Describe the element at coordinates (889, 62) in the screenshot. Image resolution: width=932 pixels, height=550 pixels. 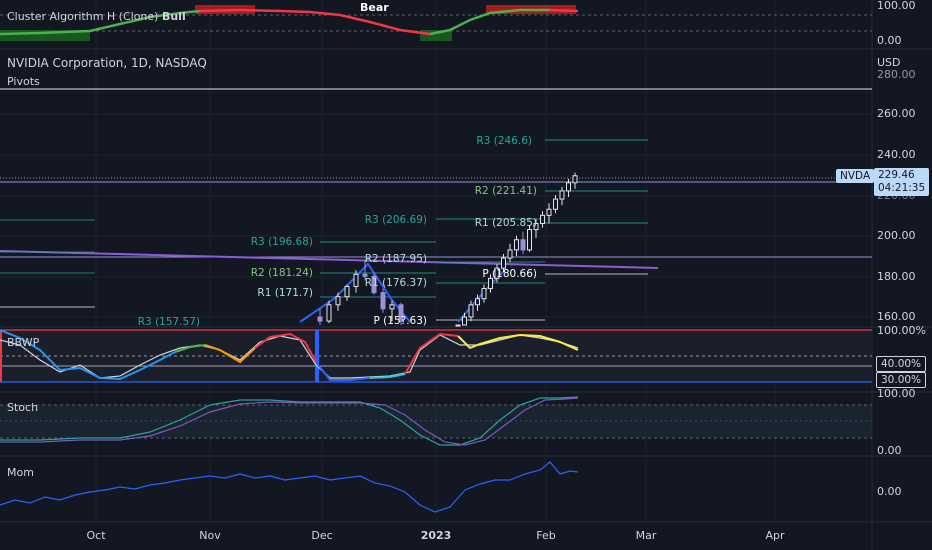
I see `currency-label: USD` at that location.